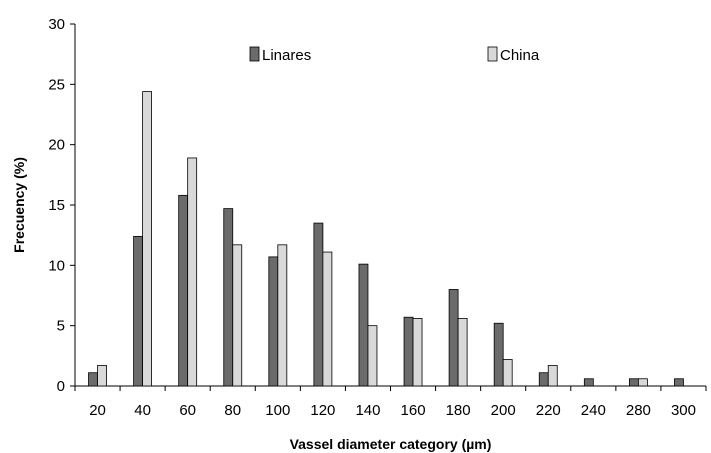 This screenshot has width=711, height=453. I want to click on x-tick-label: 100, so click(277, 410).